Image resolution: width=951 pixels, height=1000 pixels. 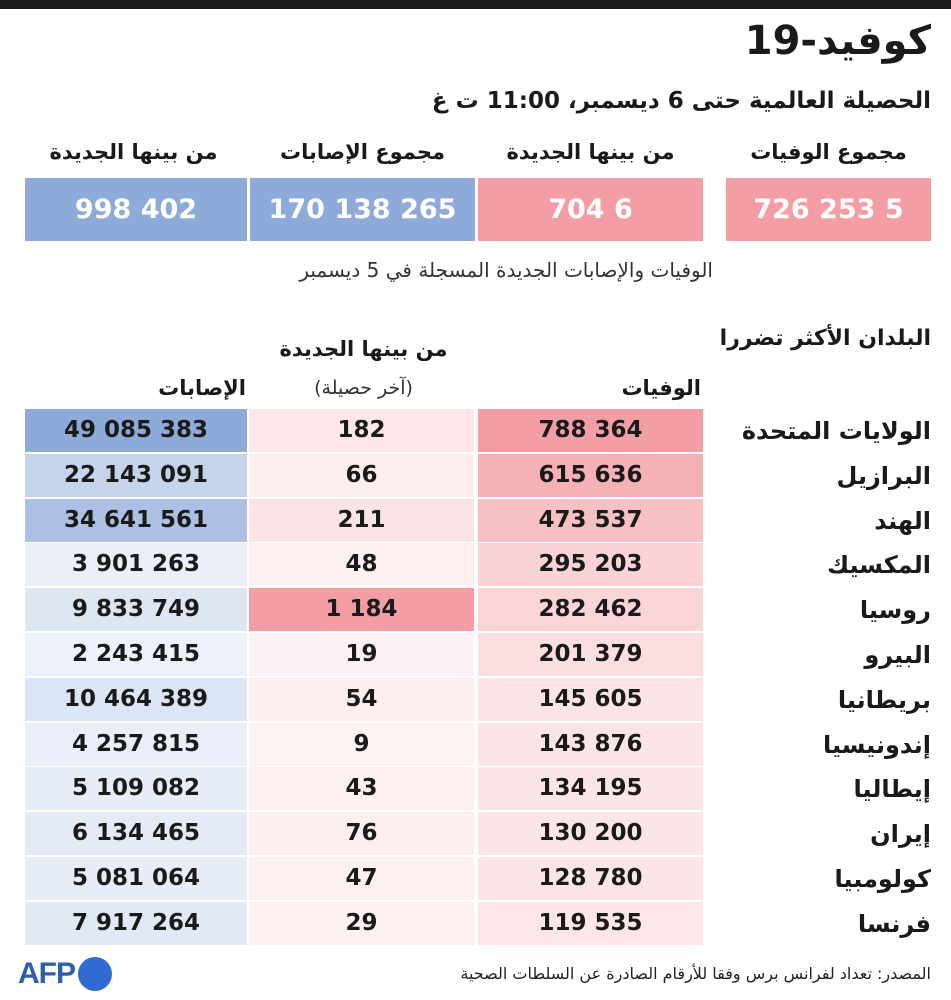 I want to click on deaths-cell: 134 195, so click(x=590, y=789).